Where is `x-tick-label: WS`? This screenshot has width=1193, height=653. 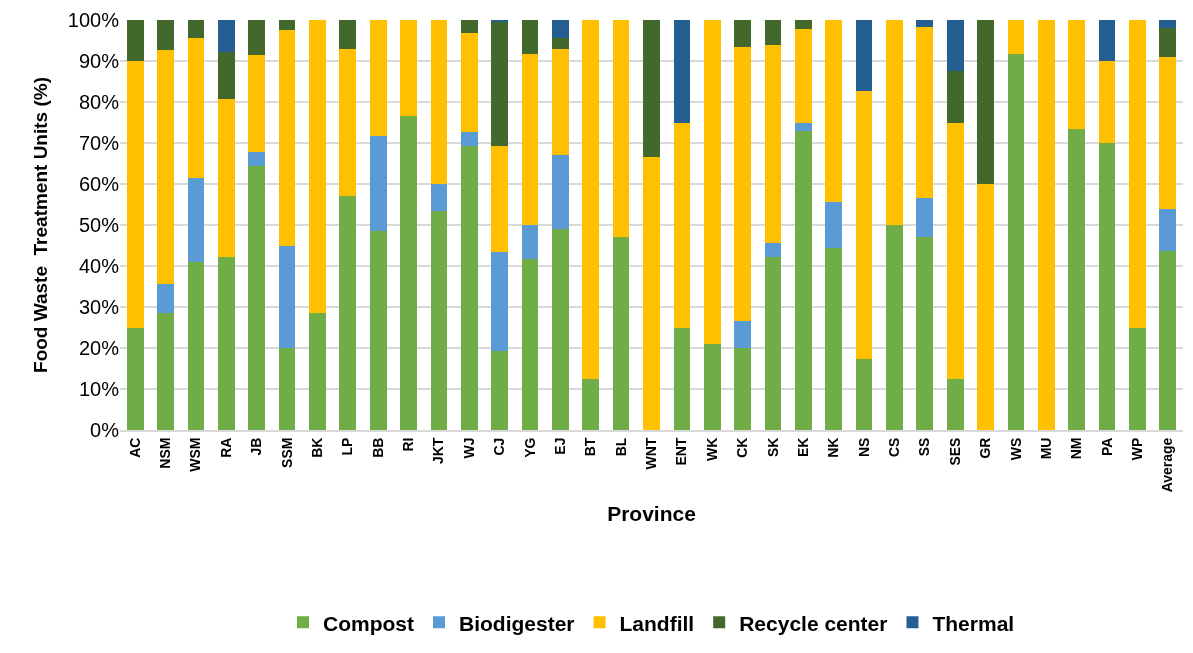
x-tick-label: WS is located at coordinates (1015, 449).